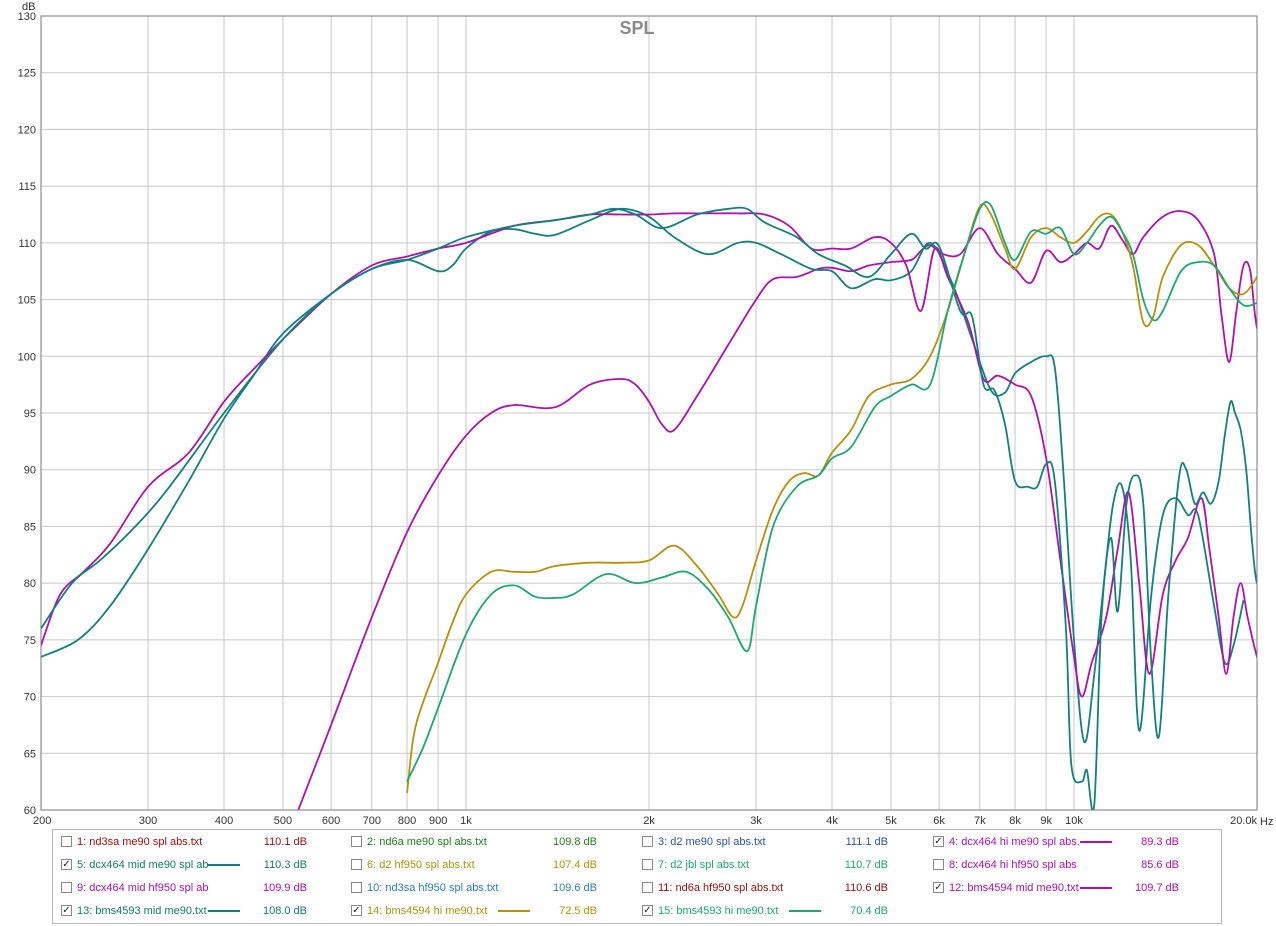 The height and width of the screenshot is (926, 1276). Describe the element at coordinates (438, 821) in the screenshot. I see `x-tick-label: 900` at that location.